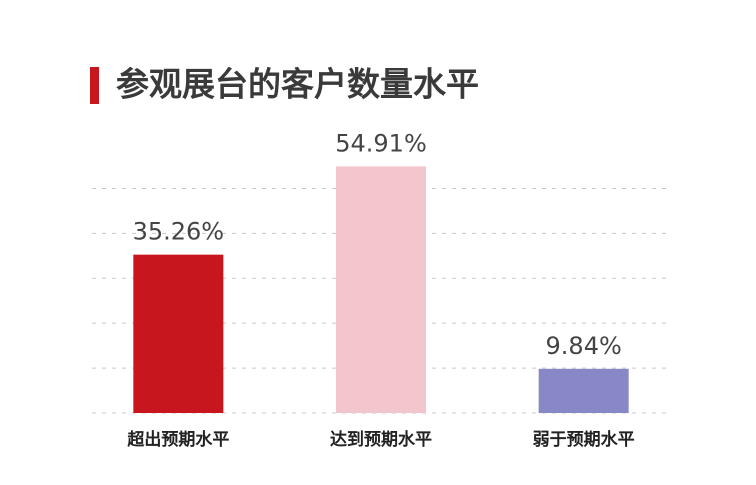 This screenshot has width=756, height=485. Describe the element at coordinates (584, 346) in the screenshot. I see `value-label: 9.84%` at that location.